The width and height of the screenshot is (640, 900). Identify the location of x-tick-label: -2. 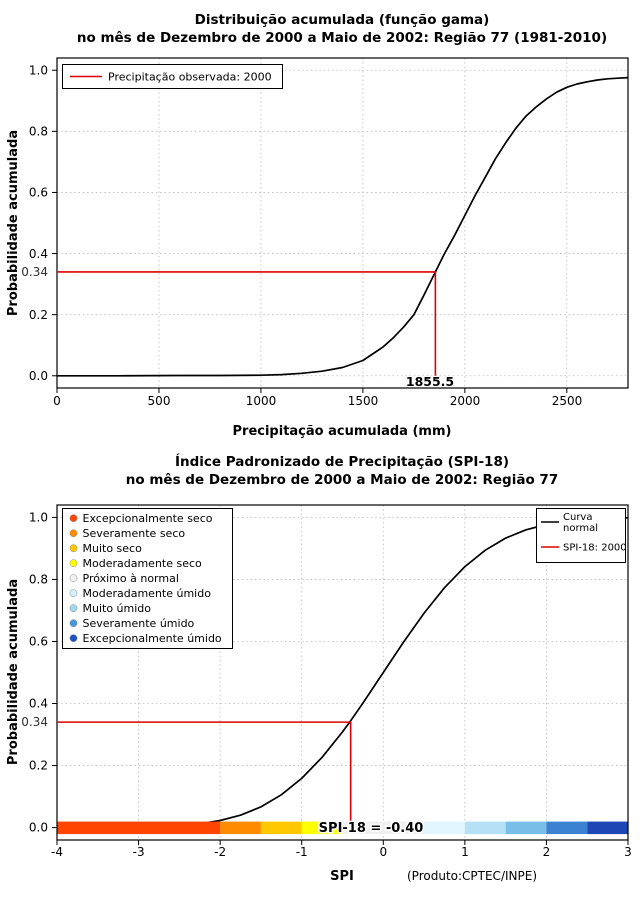
(220, 852).